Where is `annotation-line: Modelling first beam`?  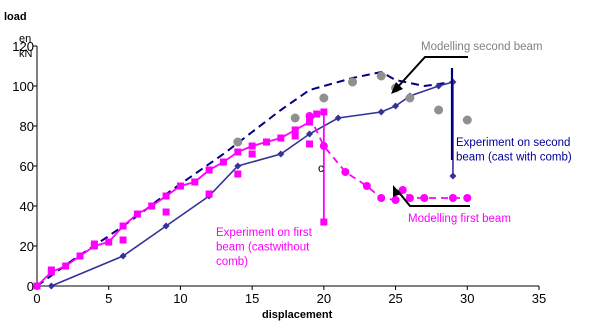 annotation-line: Modelling first beam is located at coordinates (459, 219).